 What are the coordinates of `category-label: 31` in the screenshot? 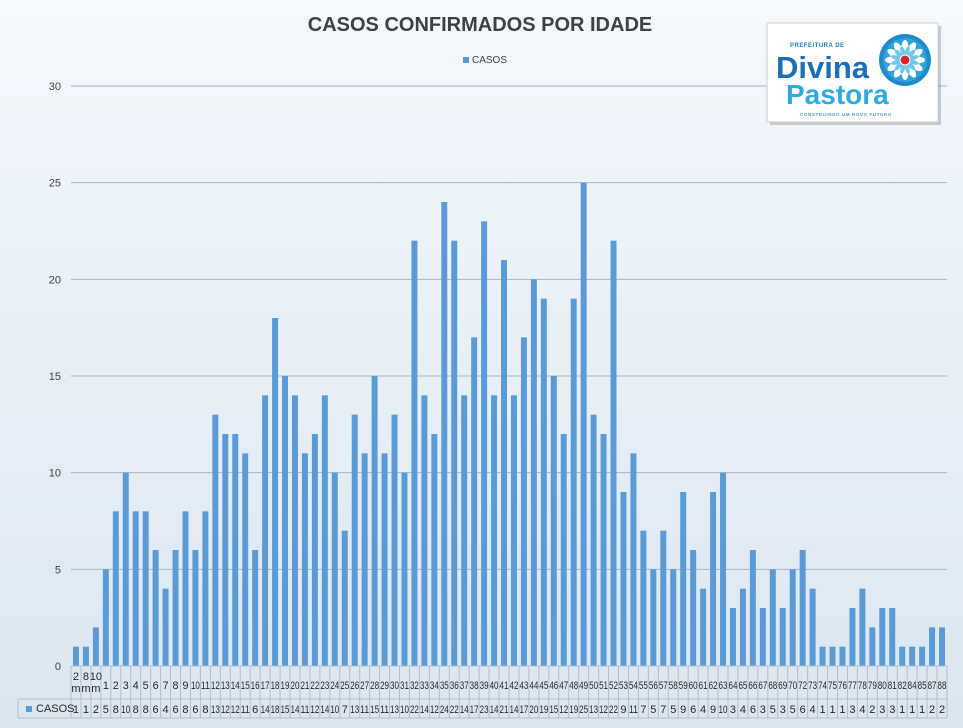 It's located at (404, 686).